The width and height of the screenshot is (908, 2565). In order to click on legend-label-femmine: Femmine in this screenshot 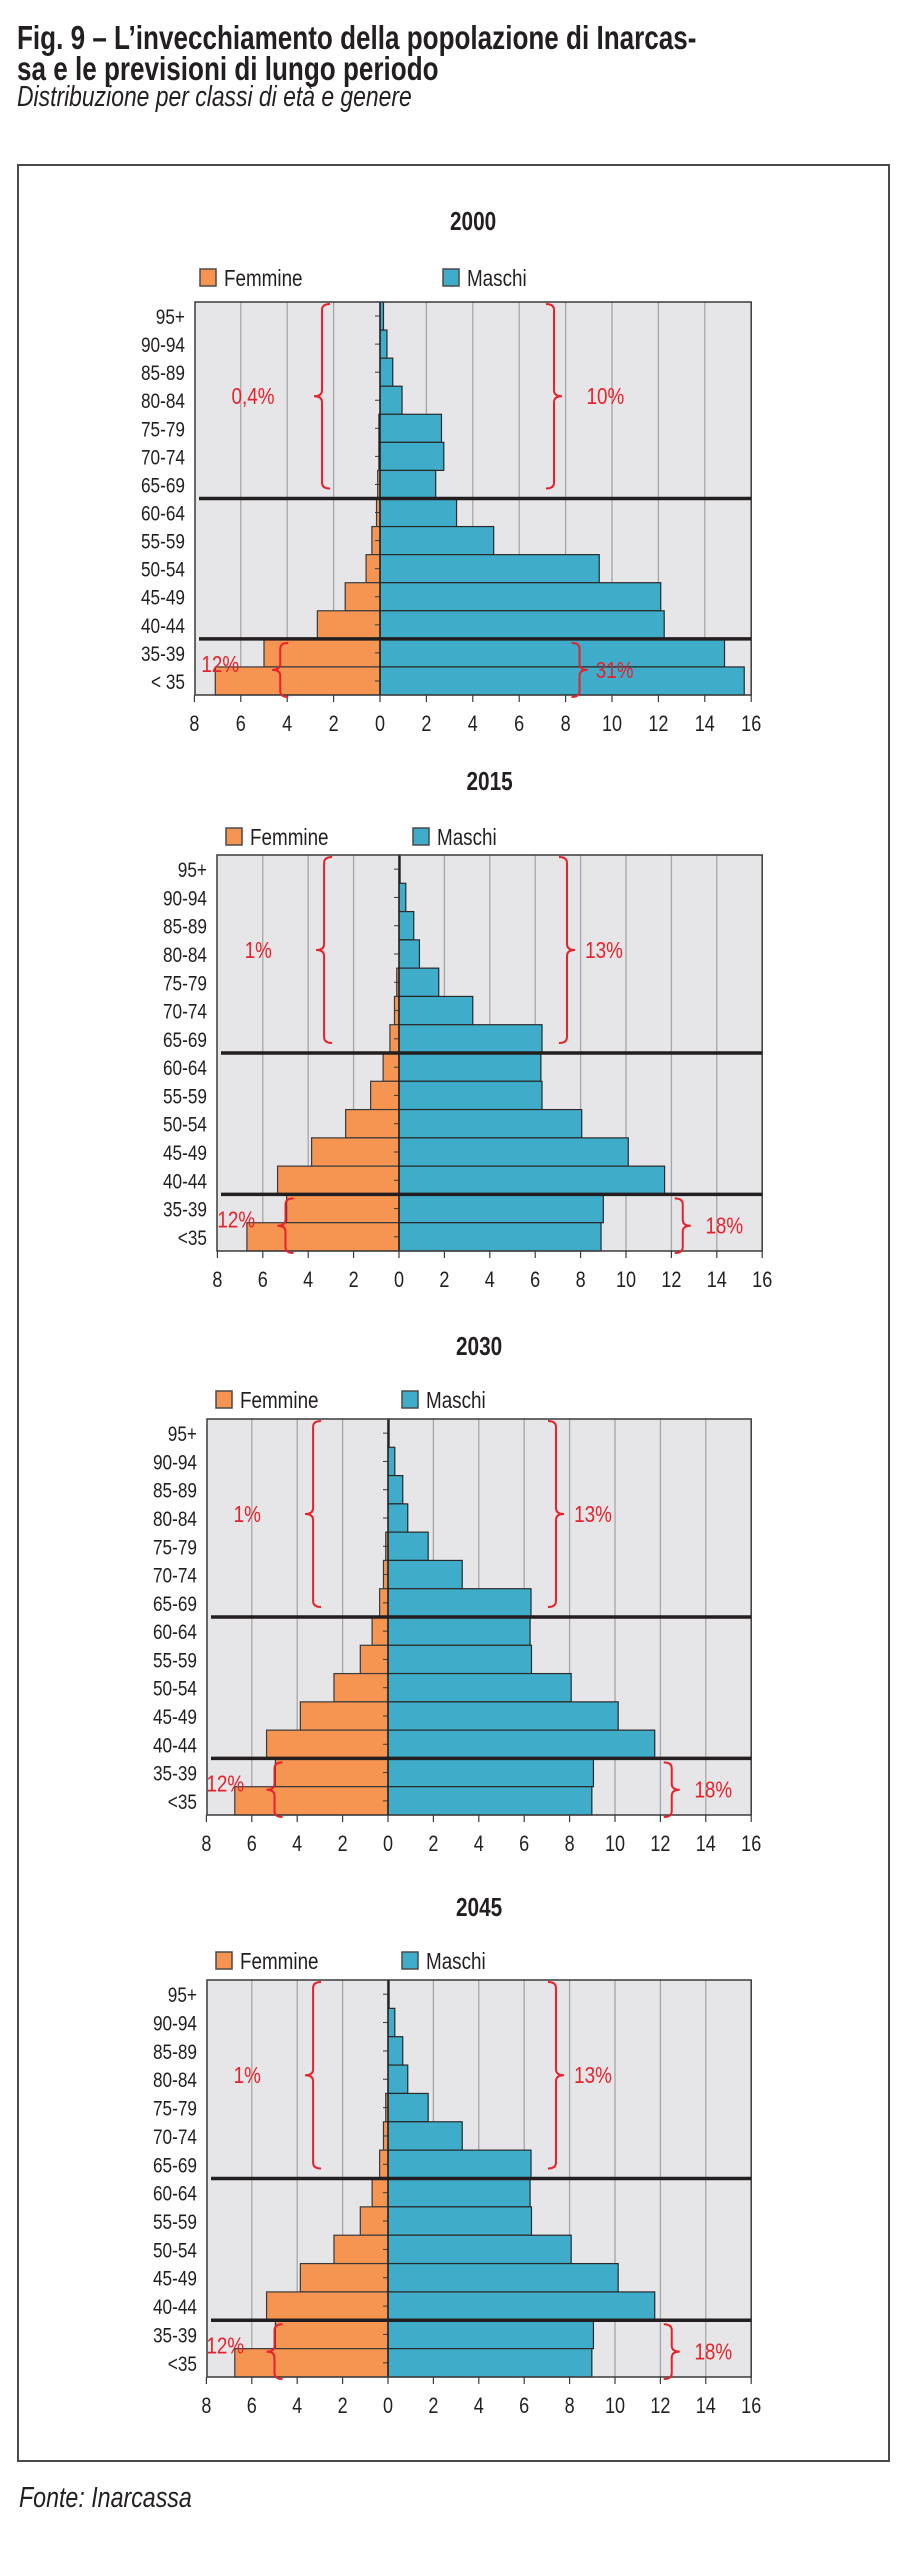, I will do `click(279, 1961)`.